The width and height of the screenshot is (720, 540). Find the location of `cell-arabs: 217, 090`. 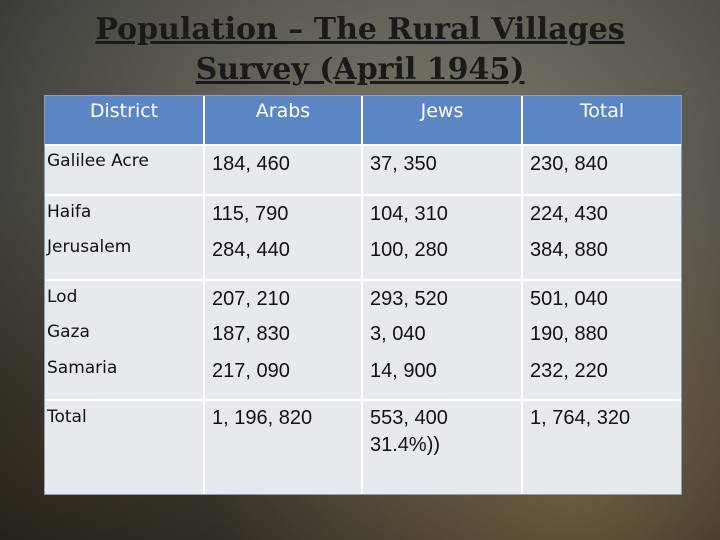

cell-arabs: 217, 090 is located at coordinates (251, 371).